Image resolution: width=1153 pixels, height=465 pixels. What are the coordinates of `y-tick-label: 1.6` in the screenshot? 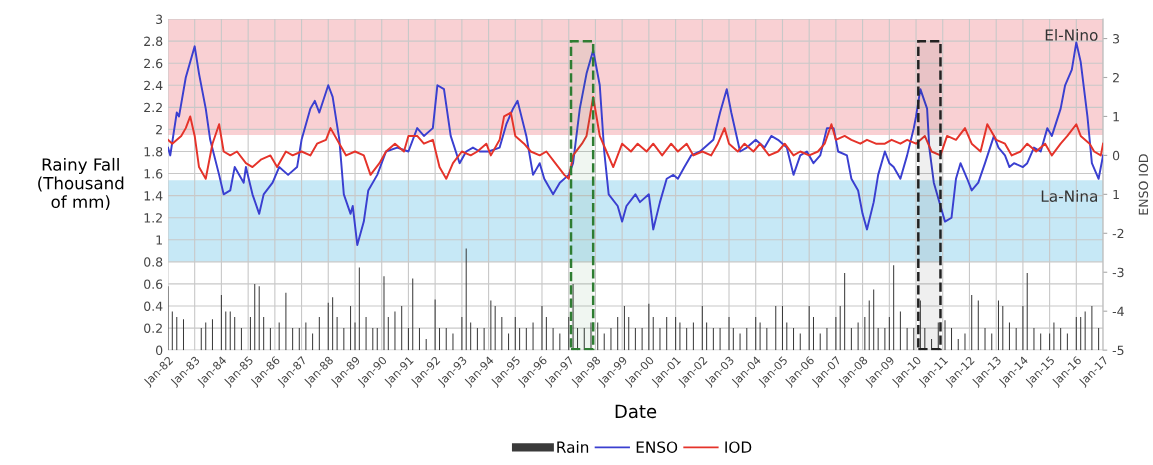 It's located at (153, 174).